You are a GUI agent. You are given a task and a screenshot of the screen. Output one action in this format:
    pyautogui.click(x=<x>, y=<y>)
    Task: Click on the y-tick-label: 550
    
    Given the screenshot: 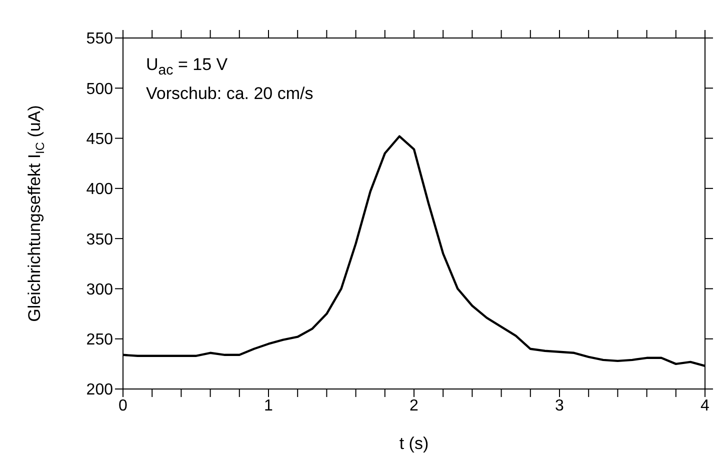 What is the action you would take?
    pyautogui.click(x=100, y=39)
    